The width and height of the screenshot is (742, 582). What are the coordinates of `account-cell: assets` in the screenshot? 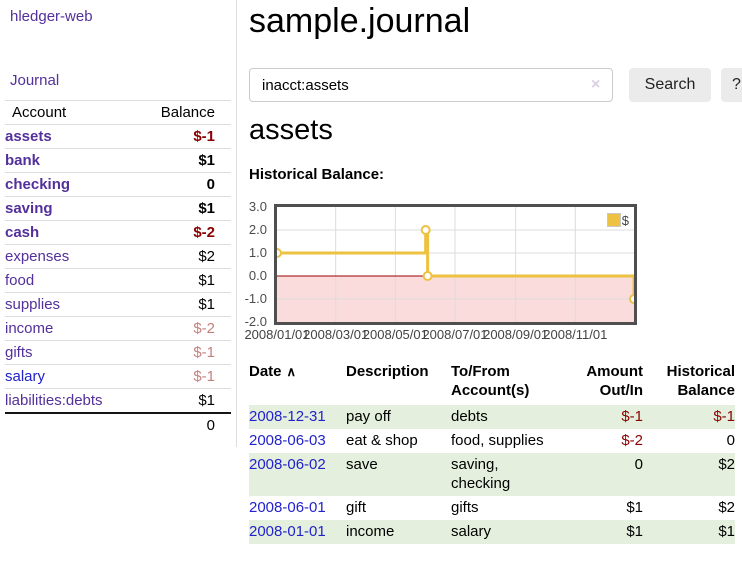 It's located at (71, 136).